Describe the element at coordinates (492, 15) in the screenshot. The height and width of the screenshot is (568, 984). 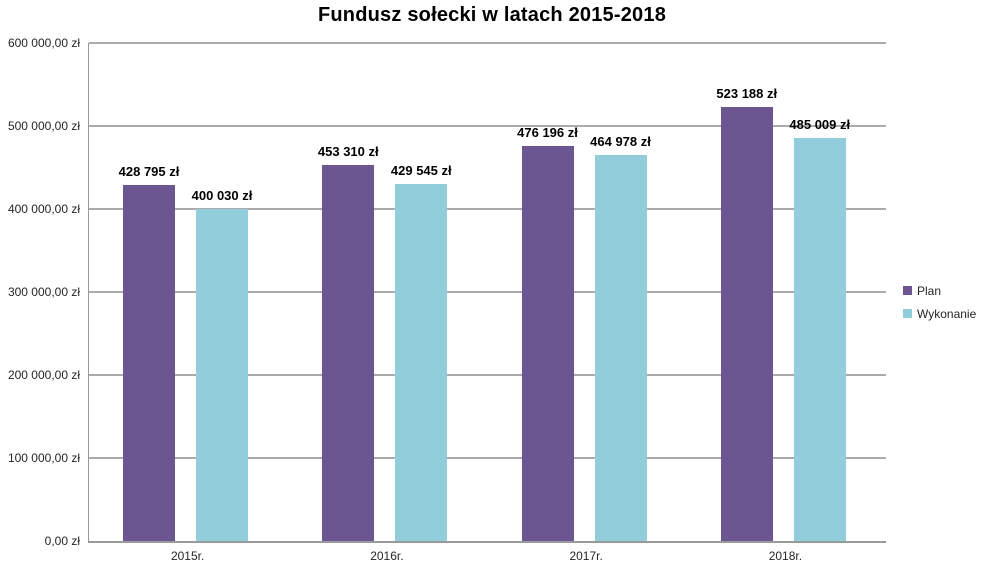
I see `chart-title: Fundusz sołecki w latach 2015-2018` at that location.